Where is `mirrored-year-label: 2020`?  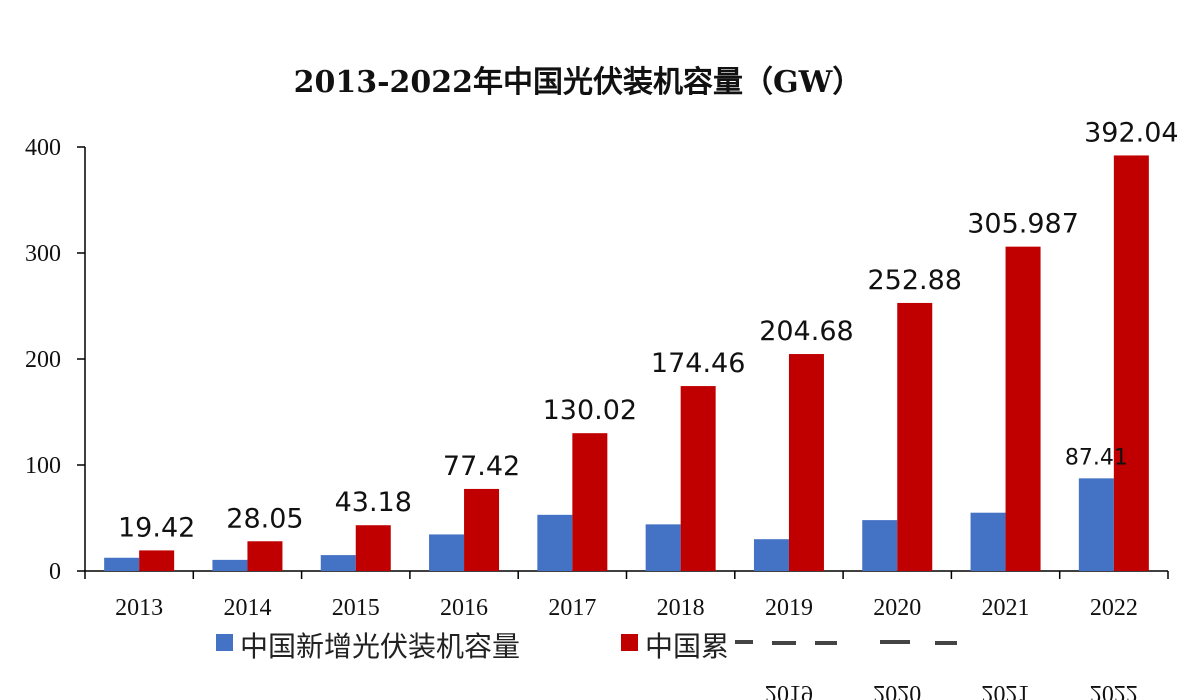
mirrored-year-label: 2020 is located at coordinates (897, 690).